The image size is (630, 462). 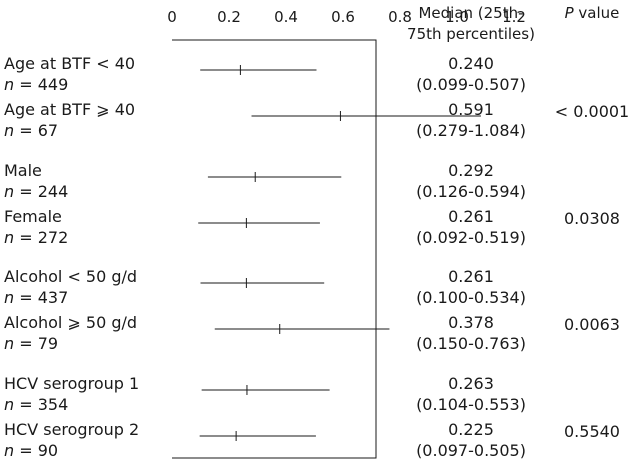 What do you see at coordinates (471, 170) in the screenshot?
I see `median-value: 0.292` at bounding box center [471, 170].